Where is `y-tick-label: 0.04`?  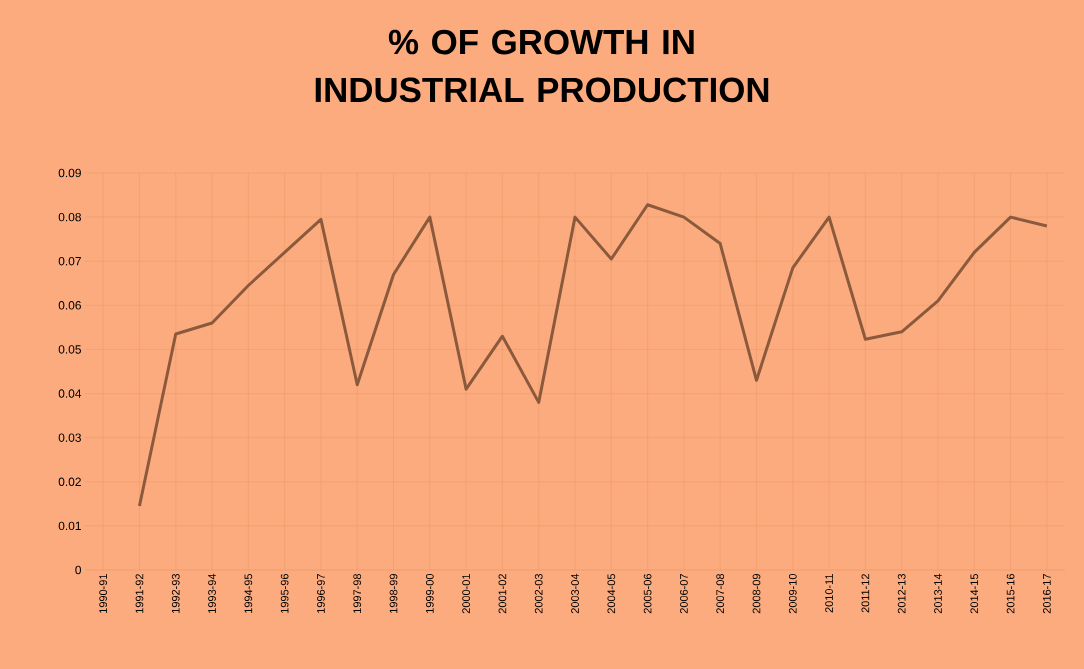 y-tick-label: 0.04 is located at coordinates (70, 393).